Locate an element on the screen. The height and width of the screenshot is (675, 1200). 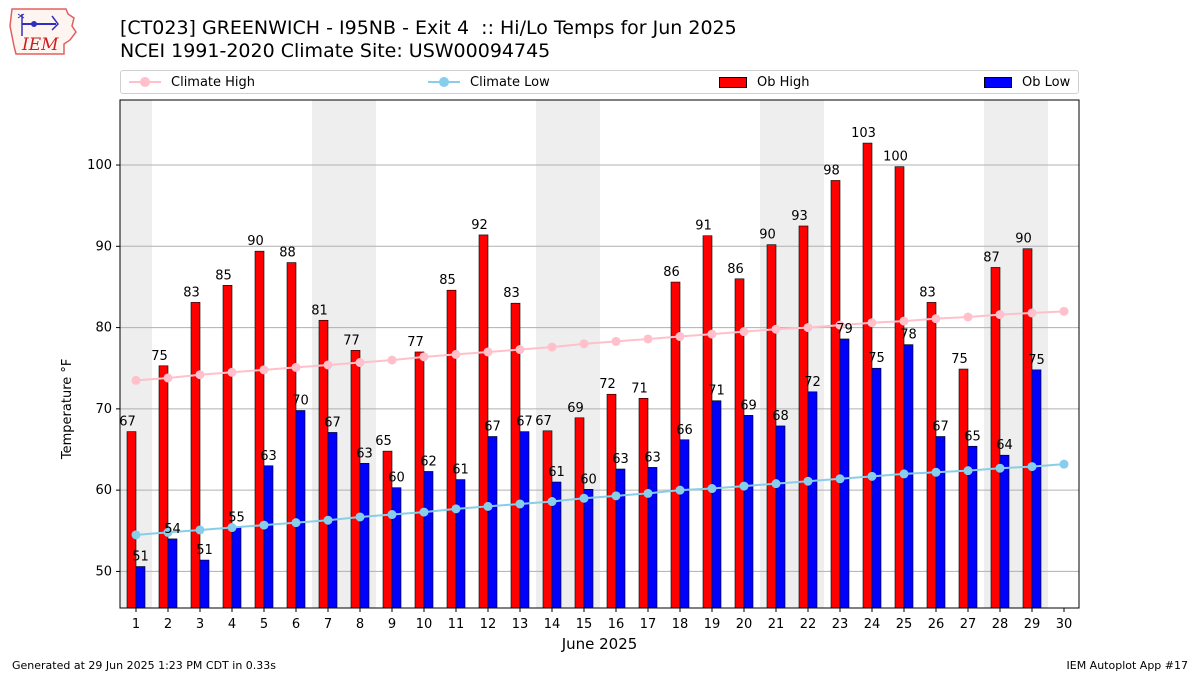
x-tick-label: 24 is located at coordinates (872, 624).